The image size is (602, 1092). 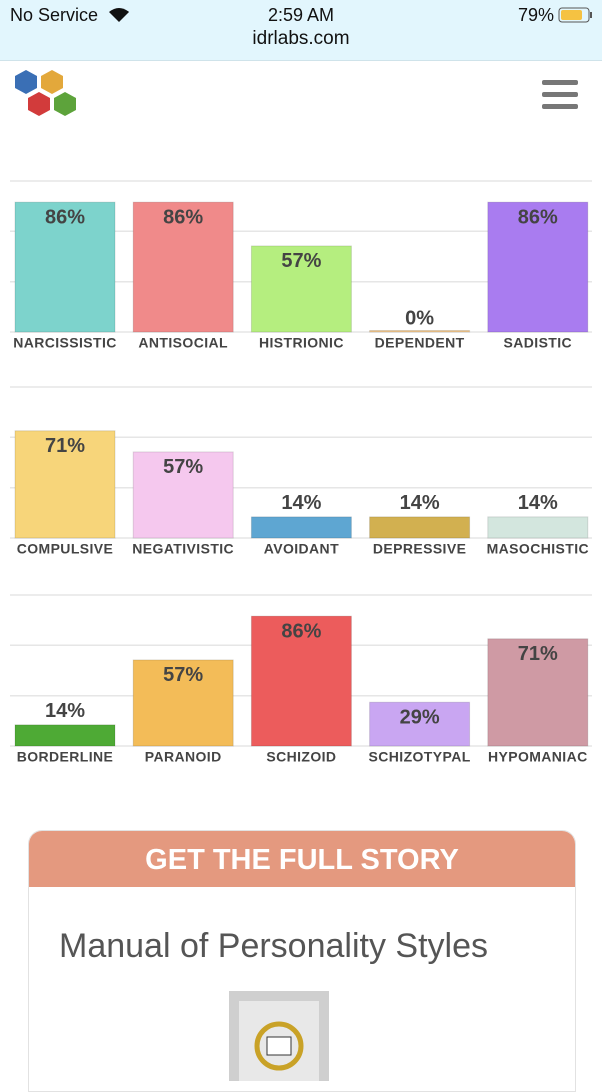 I want to click on category-label: SADISTIC, so click(x=538, y=343).